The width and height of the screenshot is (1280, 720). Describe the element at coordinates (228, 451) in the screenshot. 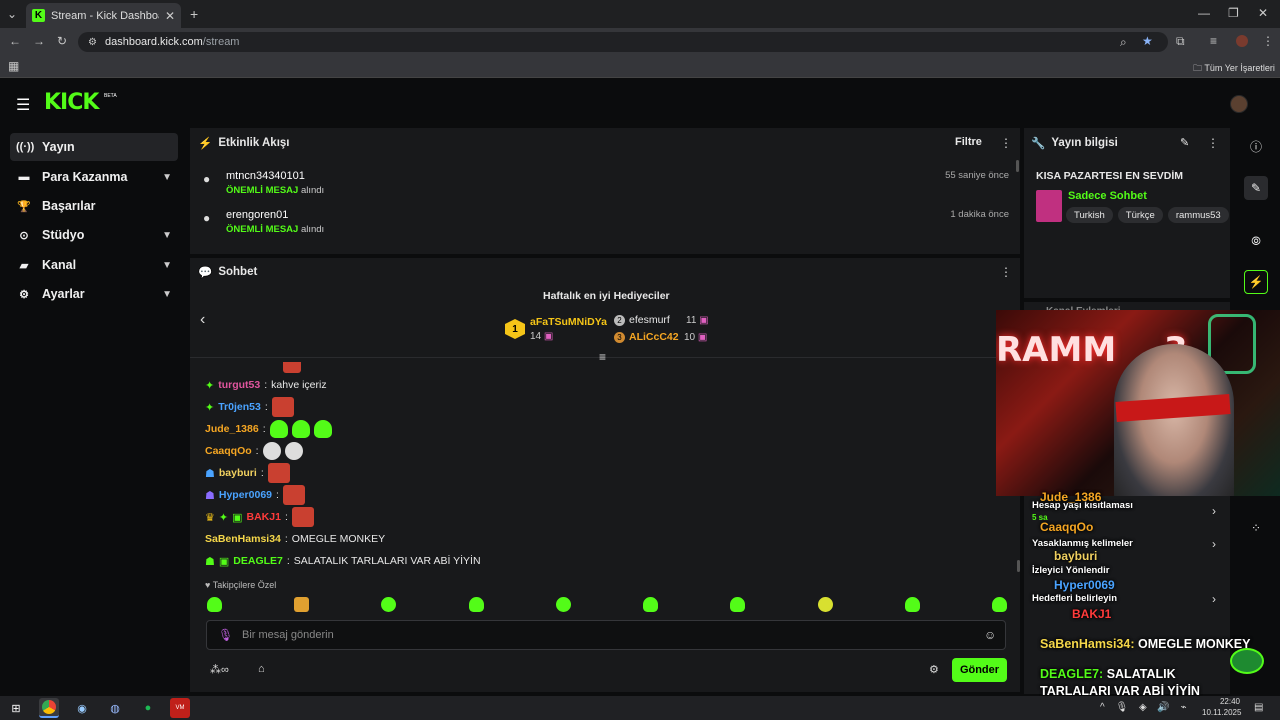

I see `chat-username: CaaqqOo` at that location.